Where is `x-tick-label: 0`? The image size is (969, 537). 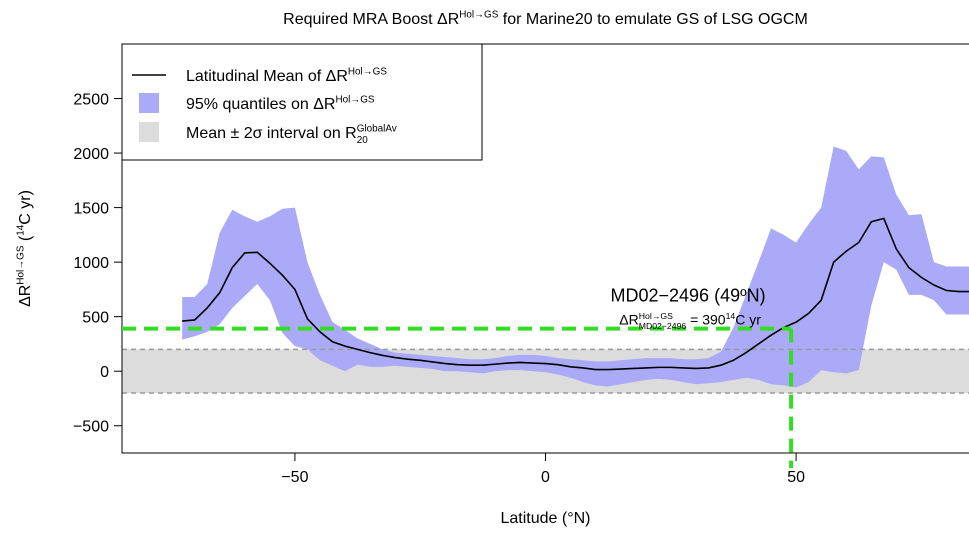 x-tick-label: 0 is located at coordinates (545, 477).